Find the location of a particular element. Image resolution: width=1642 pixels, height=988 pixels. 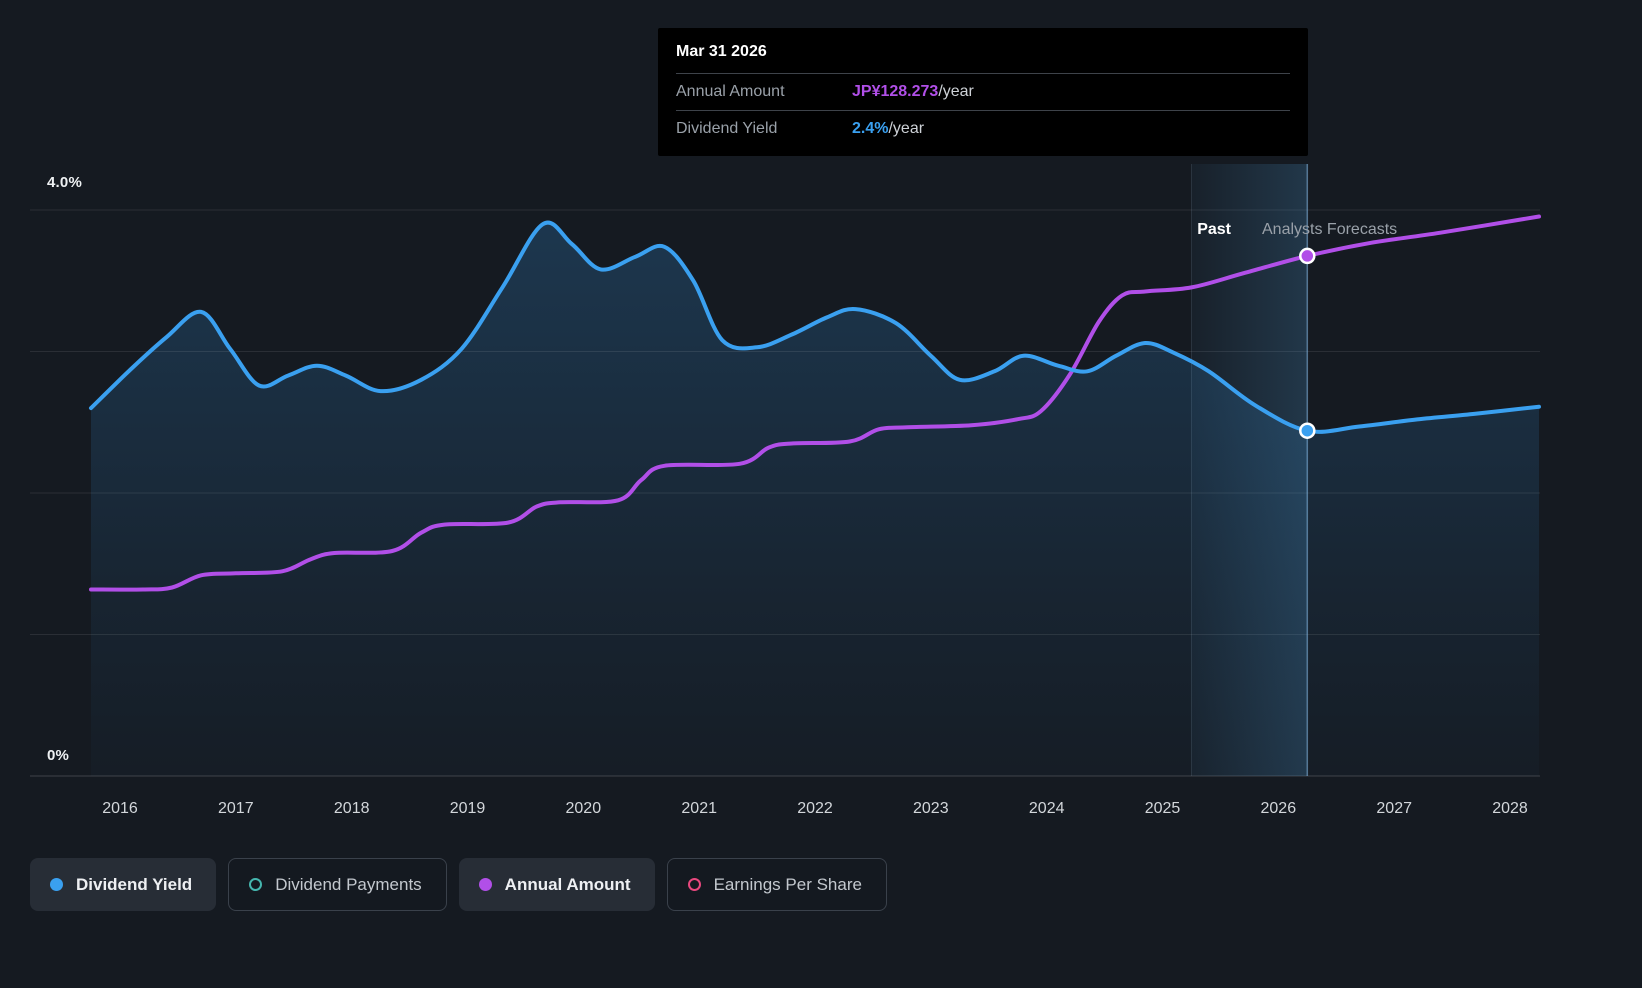

x-axis-label-2018: 2018 is located at coordinates (352, 808).